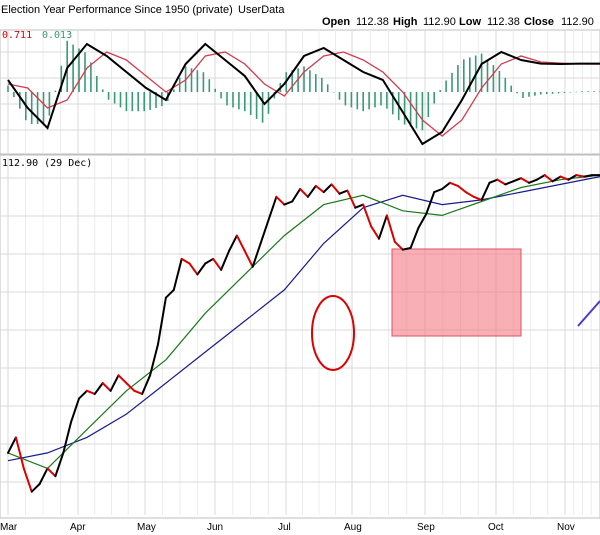 The width and height of the screenshot is (600, 535). Describe the element at coordinates (353, 527) in the screenshot. I see `x-tick-label: Aug` at that location.